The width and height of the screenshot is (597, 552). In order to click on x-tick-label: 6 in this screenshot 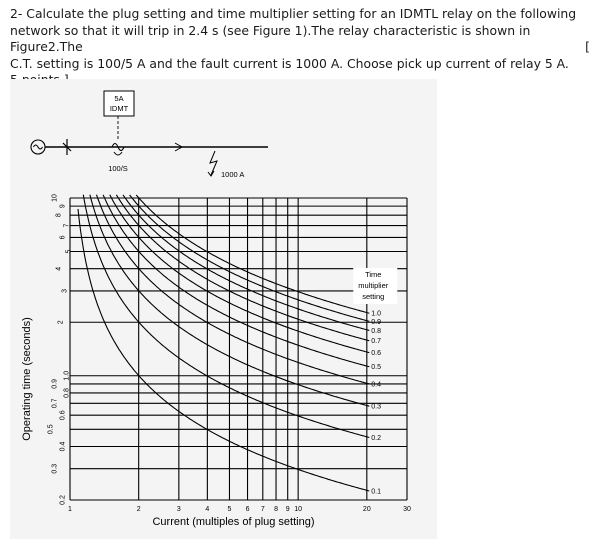, I will do `click(248, 509)`.